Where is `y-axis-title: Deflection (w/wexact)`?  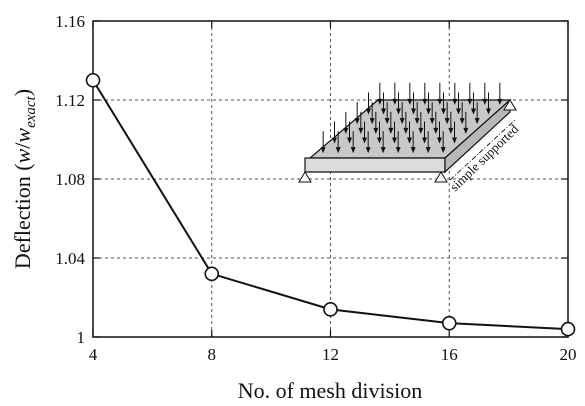 y-axis-title: Deflection (w/wexact) is located at coordinates (24, 179).